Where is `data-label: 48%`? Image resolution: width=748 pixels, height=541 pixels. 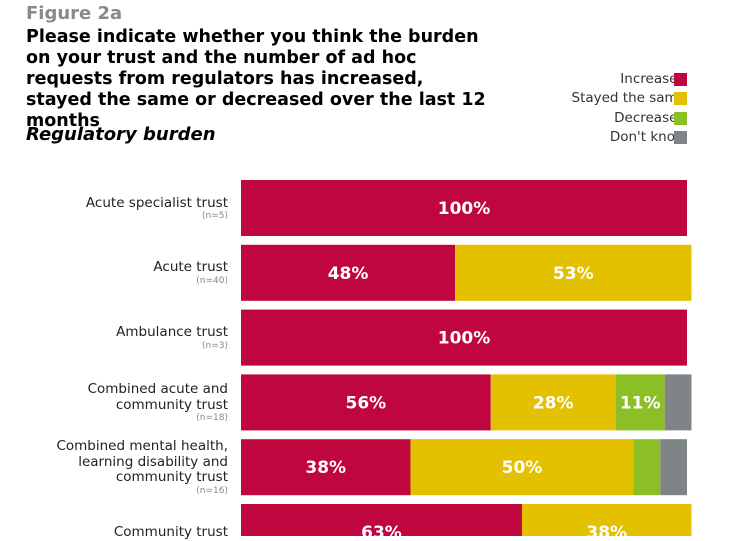 data-label: 48% is located at coordinates (348, 274).